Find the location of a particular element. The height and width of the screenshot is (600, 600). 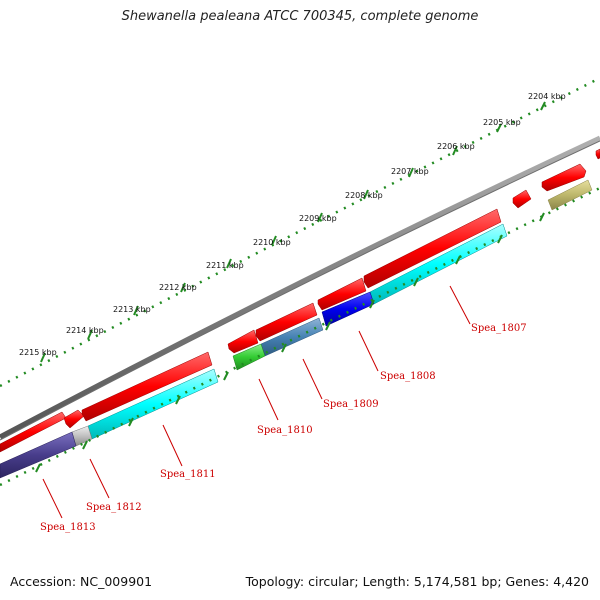

gene-label-spea-1812: Spea_1812 is located at coordinates (114, 507).